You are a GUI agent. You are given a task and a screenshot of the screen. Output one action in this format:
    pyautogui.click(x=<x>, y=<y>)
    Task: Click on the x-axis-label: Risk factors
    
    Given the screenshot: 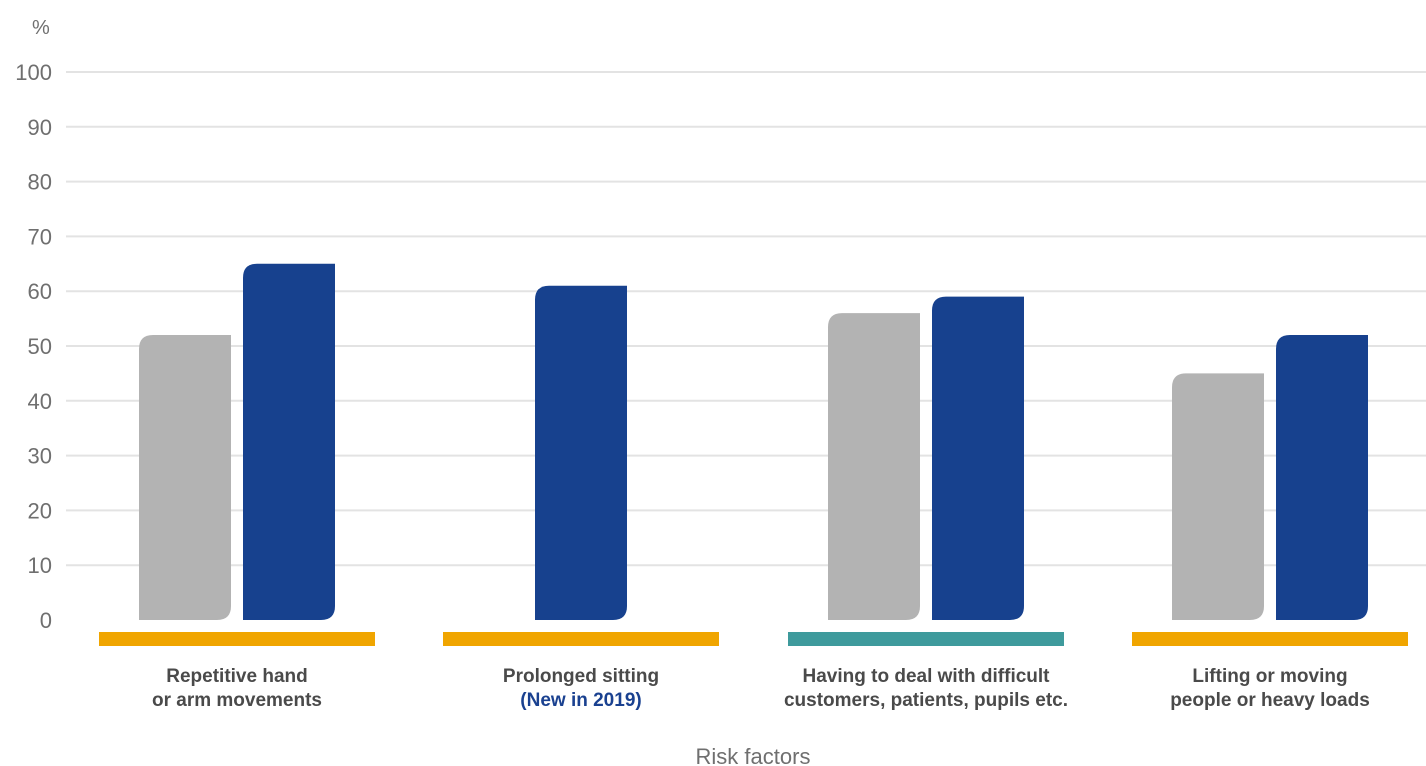 What is the action you would take?
    pyautogui.click(x=753, y=755)
    